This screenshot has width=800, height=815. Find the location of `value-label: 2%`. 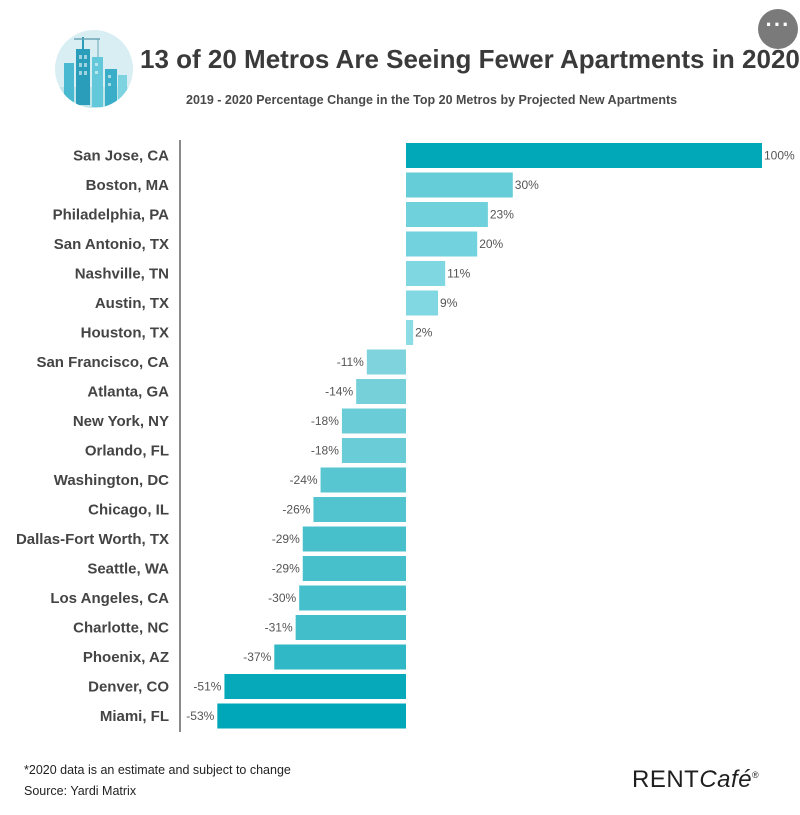

value-label: 2% is located at coordinates (424, 333).